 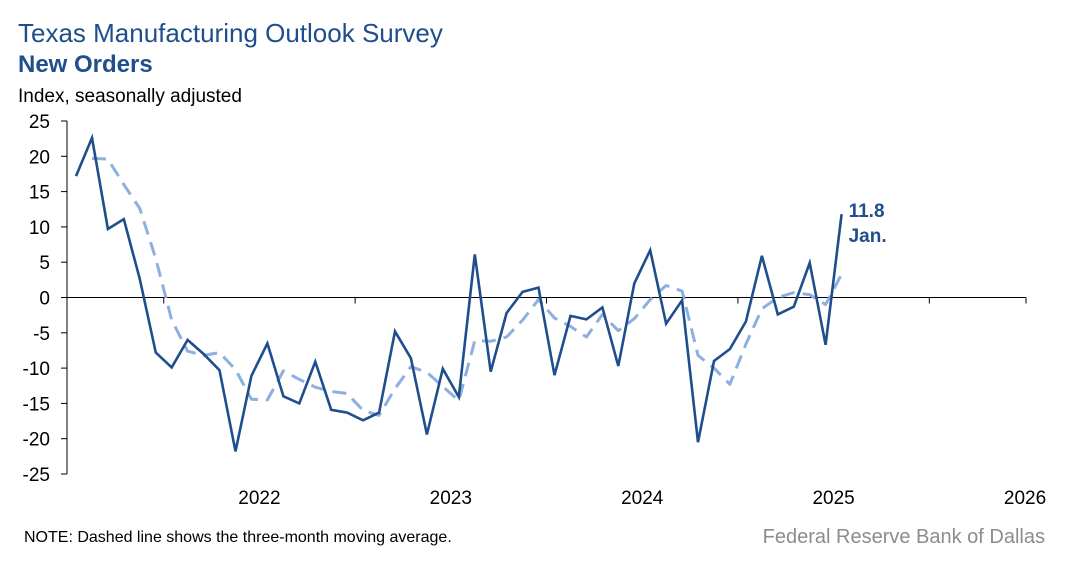 I want to click on source-credit: Federal Reserve Bank of Dallas, so click(x=903, y=537).